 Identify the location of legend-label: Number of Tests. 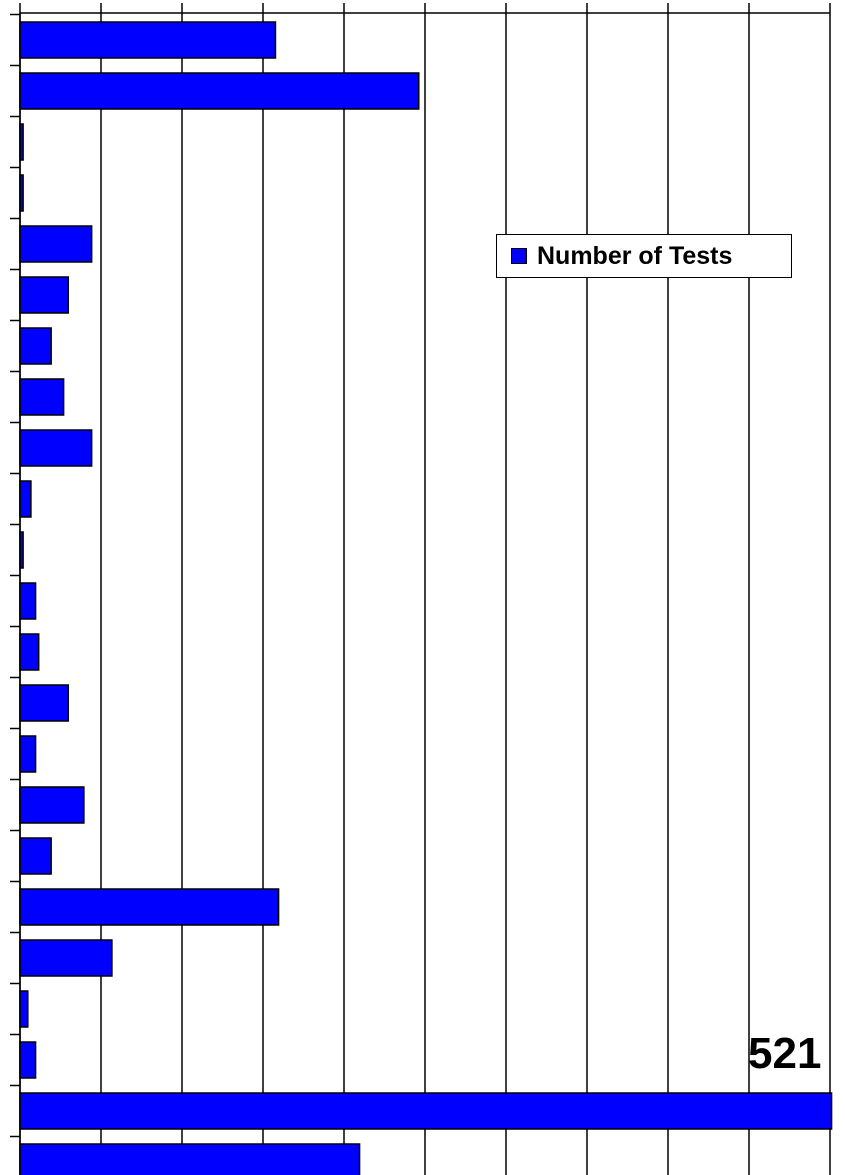
(635, 255).